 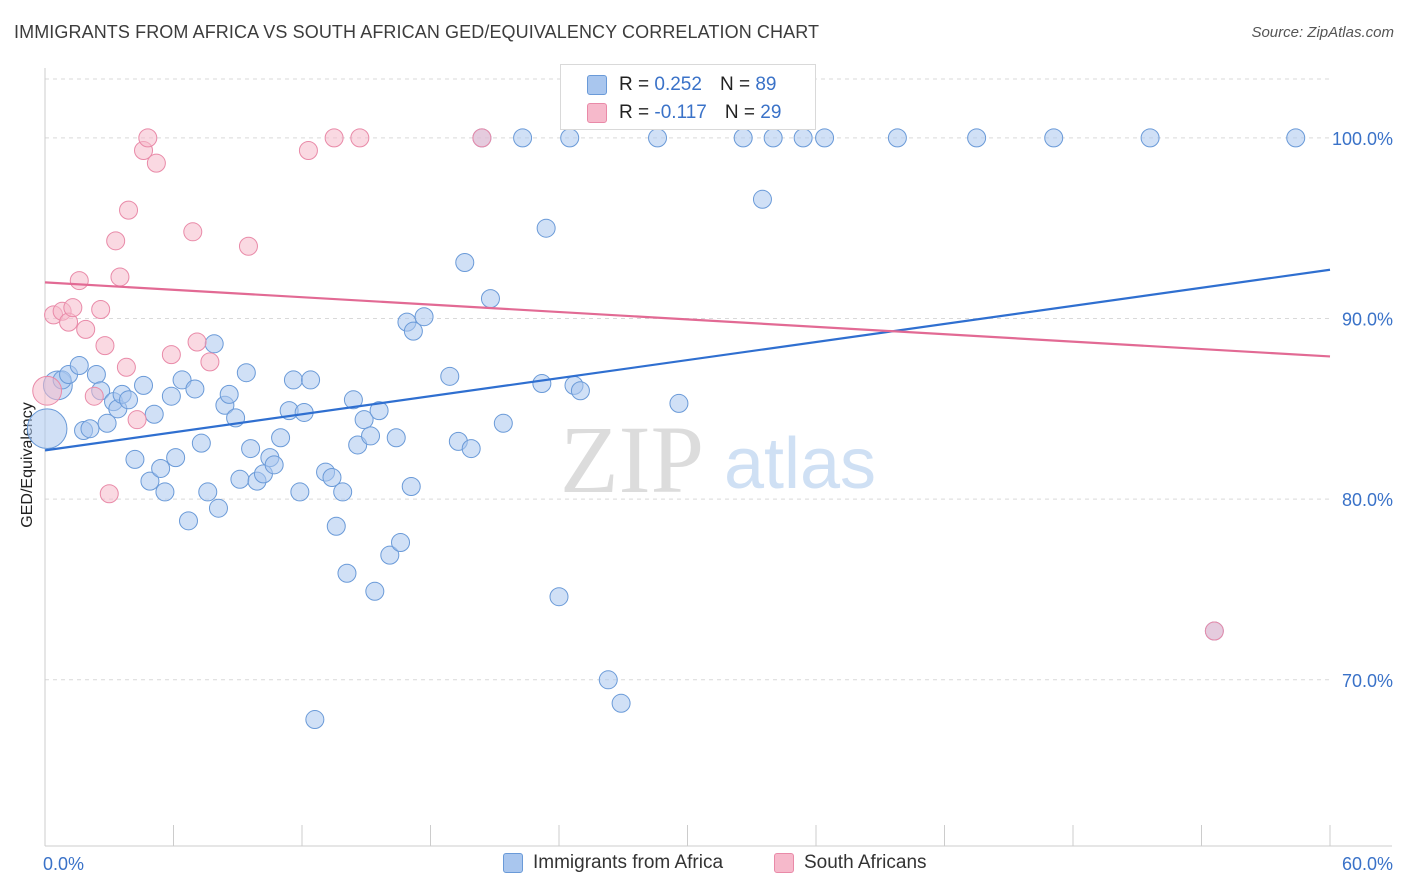 What do you see at coordinates (63, 864) in the screenshot?
I see `x-tick-label-min: 0.0%` at bounding box center [63, 864].